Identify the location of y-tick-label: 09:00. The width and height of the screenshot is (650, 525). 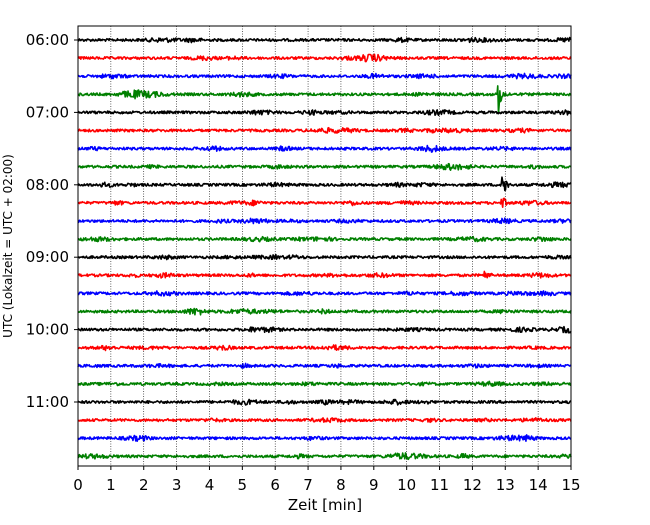
(47, 257).